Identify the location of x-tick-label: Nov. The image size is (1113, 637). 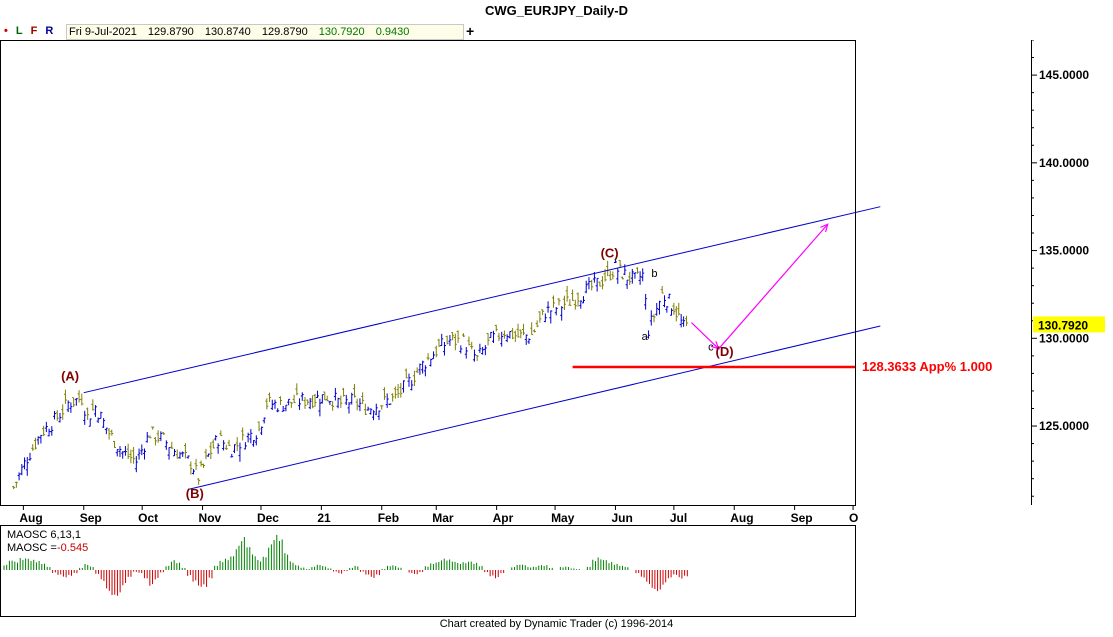
(210, 518).